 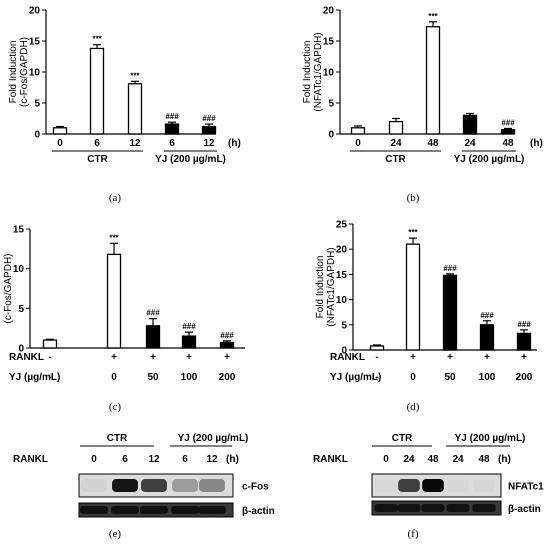 I want to click on panel-label: (a), so click(x=115, y=198).